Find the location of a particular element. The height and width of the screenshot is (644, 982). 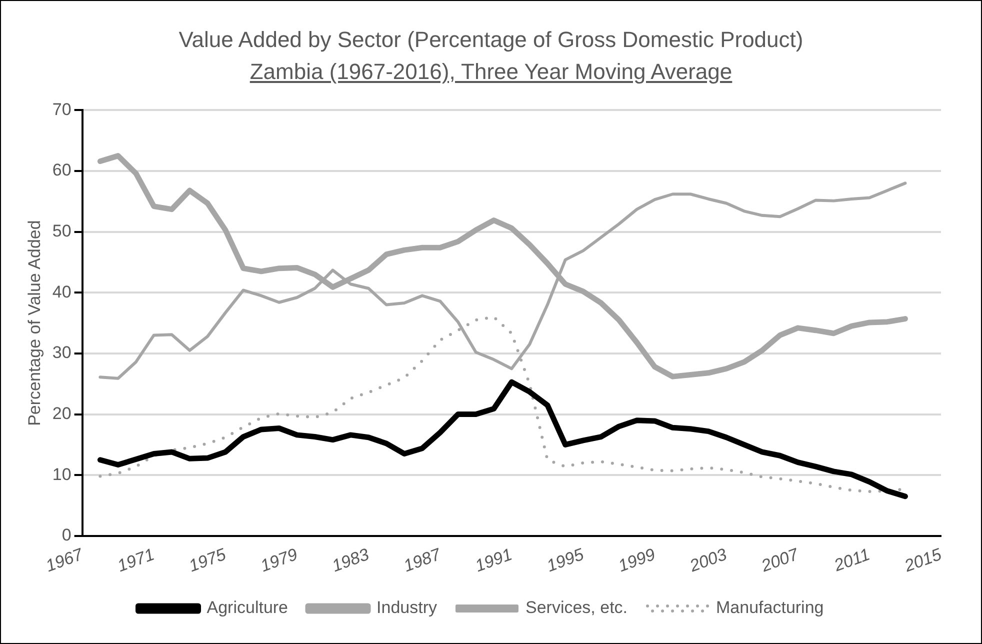

x-tick-label: 2003 is located at coordinates (708, 560).